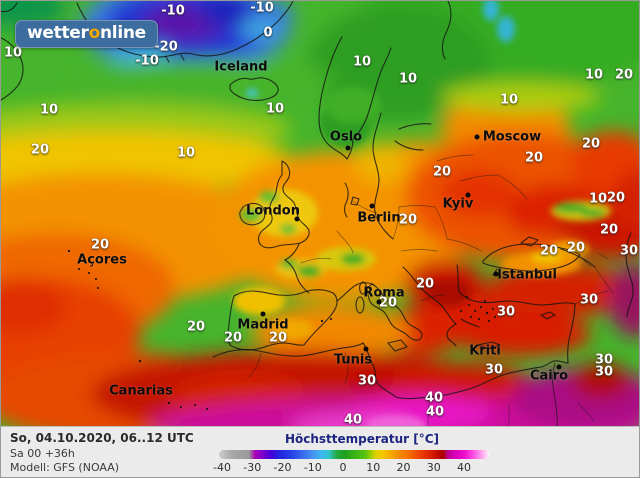  I want to click on city-label: Moscow, so click(512, 137).